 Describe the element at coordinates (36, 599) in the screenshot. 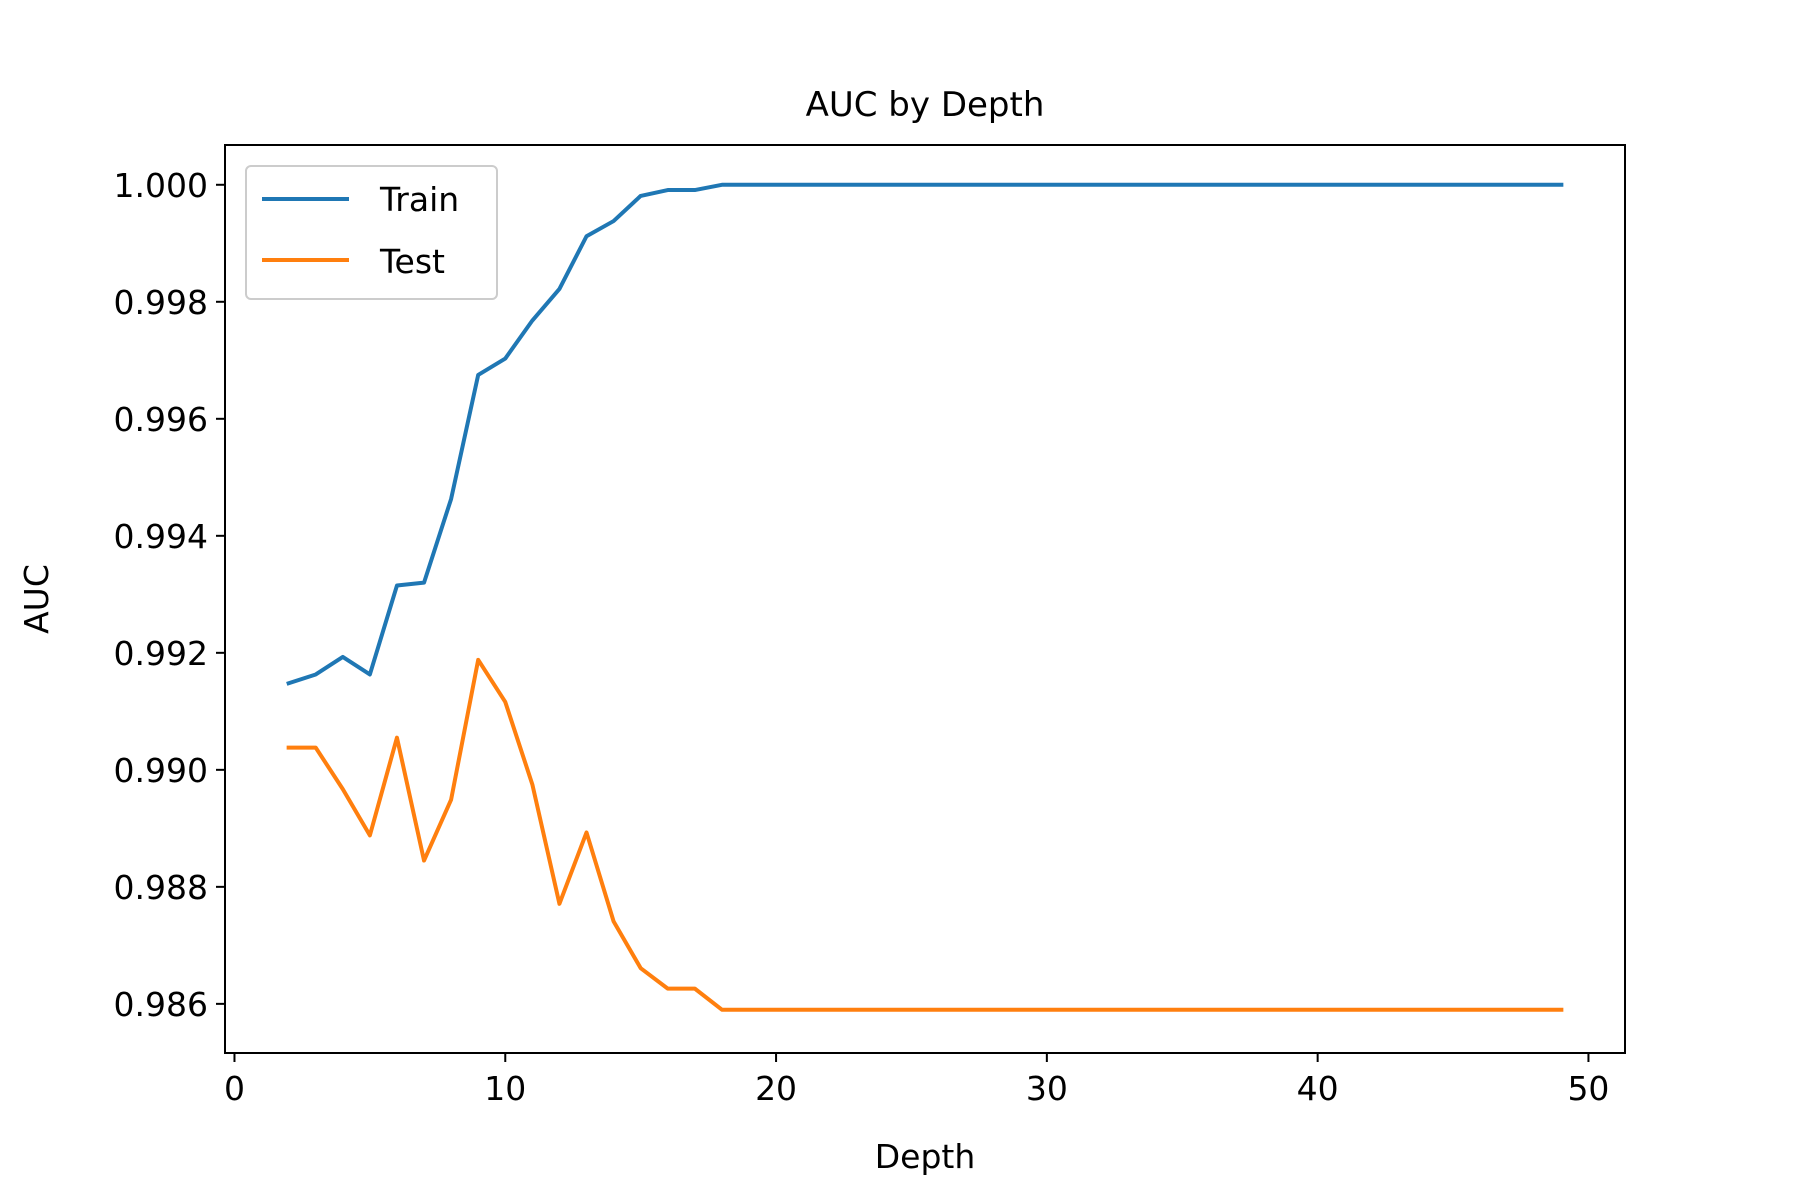

I see `y-axis-label: AUC` at that location.